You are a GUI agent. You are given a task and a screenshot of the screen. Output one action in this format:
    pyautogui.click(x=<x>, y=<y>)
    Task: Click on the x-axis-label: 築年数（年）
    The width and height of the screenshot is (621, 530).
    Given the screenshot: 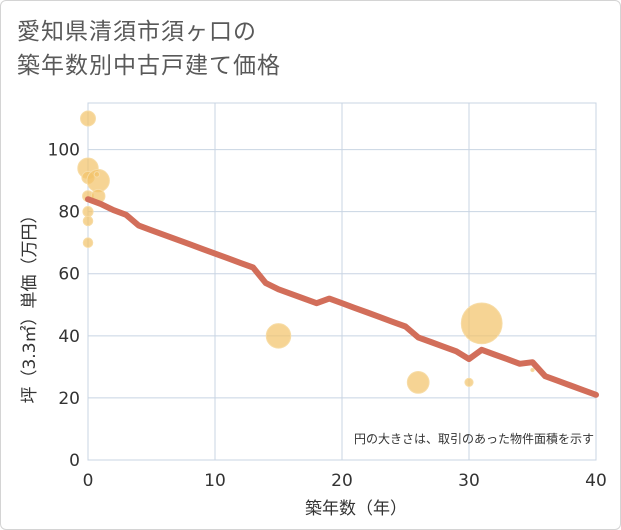 What is the action you would take?
    pyautogui.click(x=356, y=509)
    